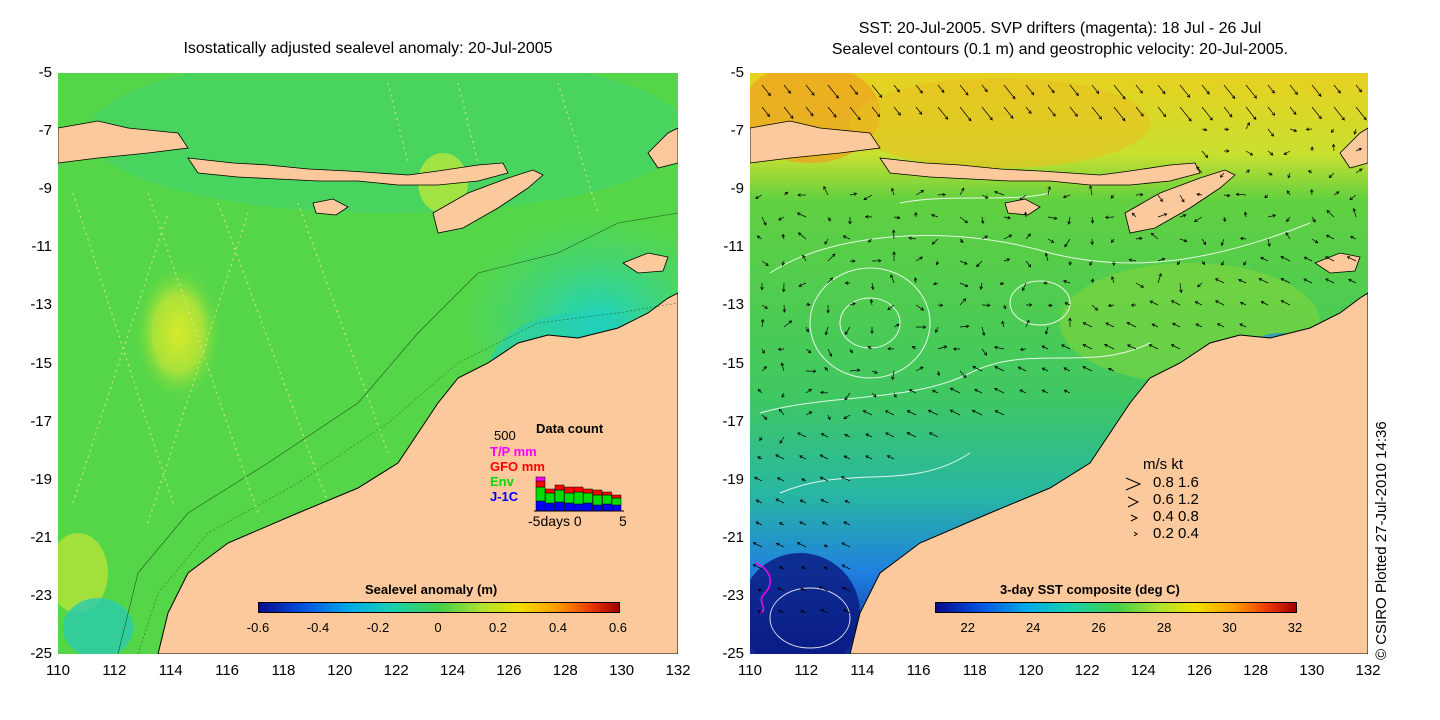 The height and width of the screenshot is (720, 1440). I want to click on left_panel-y-tick: -15, so click(41, 363).